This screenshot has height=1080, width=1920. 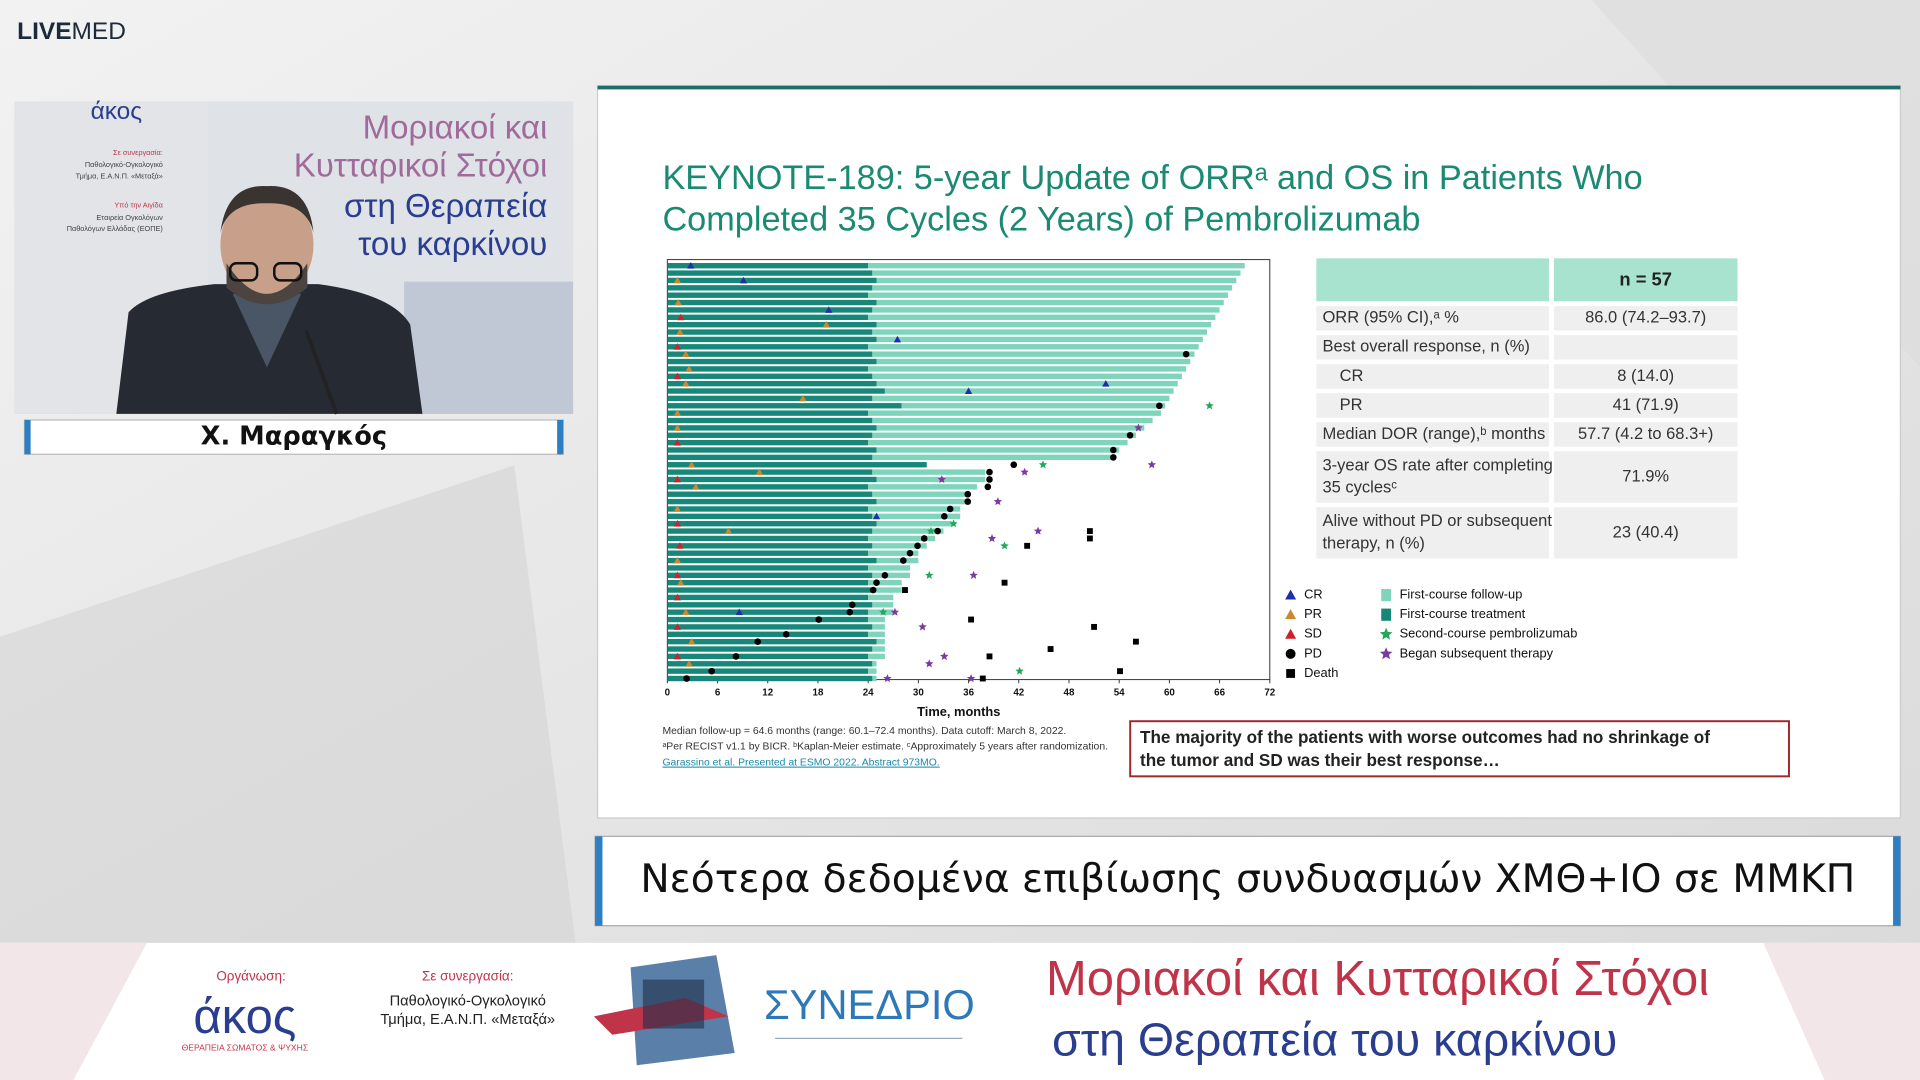 What do you see at coordinates (124, 164) in the screenshot?
I see `video-partner-line: Παθολογικό-Ογκολογικό` at bounding box center [124, 164].